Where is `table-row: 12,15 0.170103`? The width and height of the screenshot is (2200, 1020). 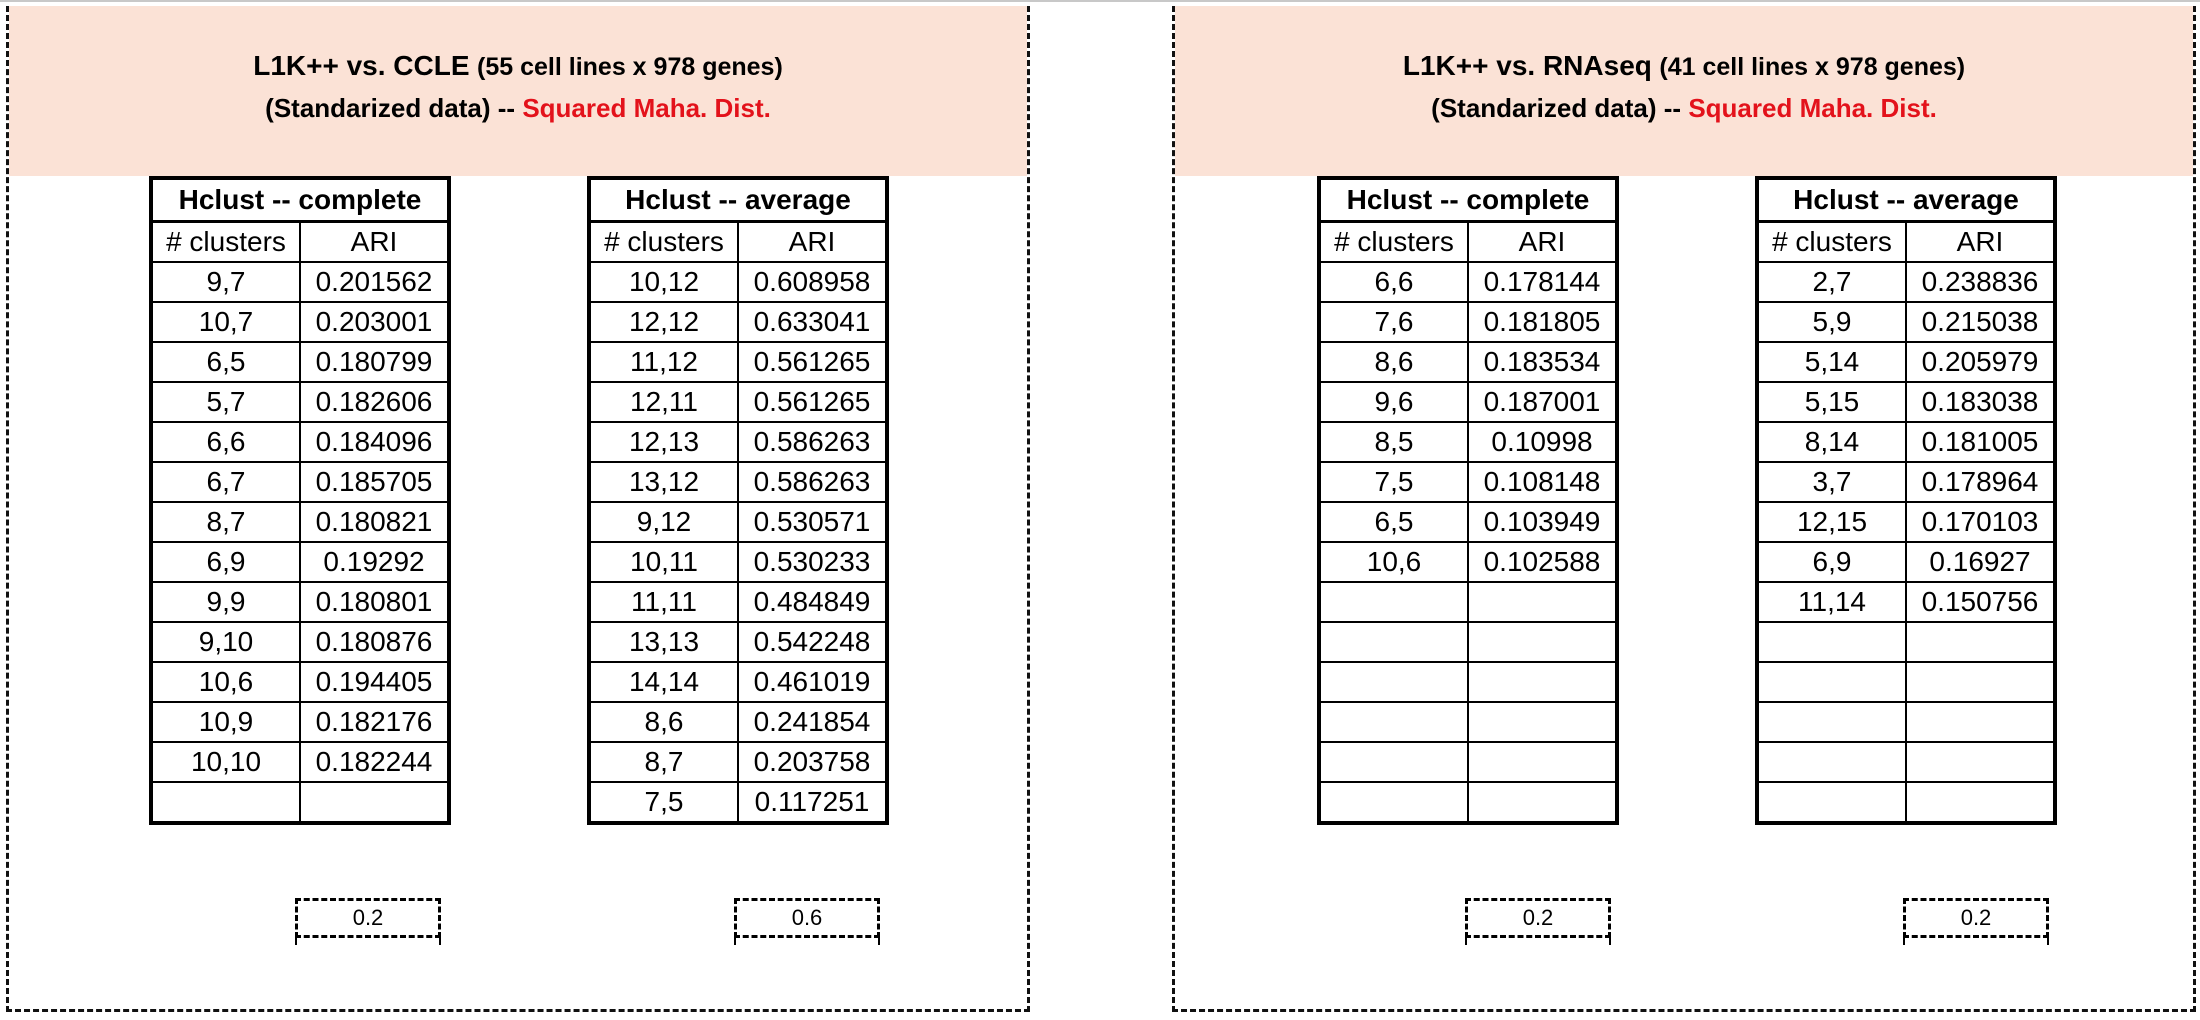
table-row: 12,15 0.170103 is located at coordinates (1906, 522).